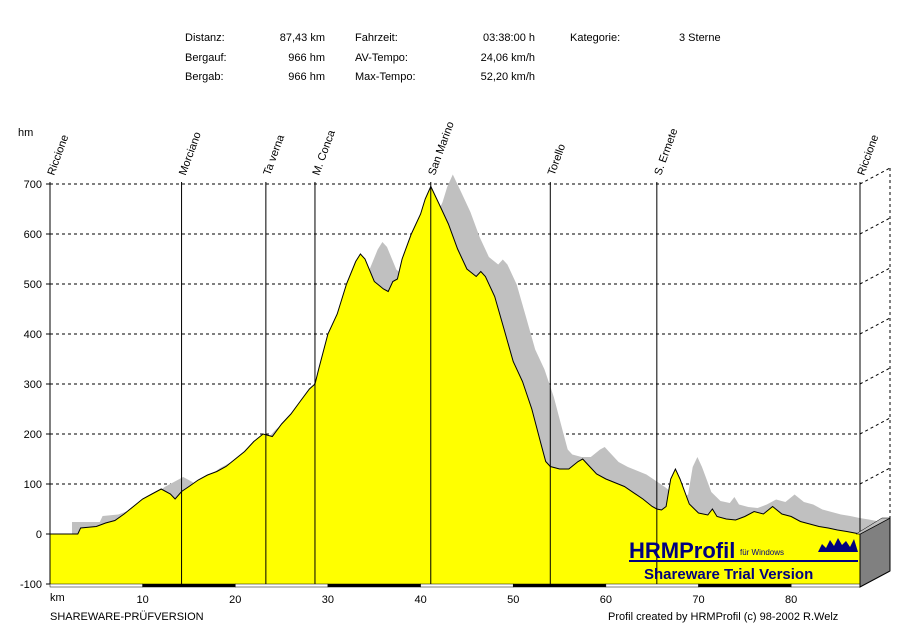 This screenshot has width=910, height=624. I want to click on stat-bergab-value: 966 hm, so click(306, 77).